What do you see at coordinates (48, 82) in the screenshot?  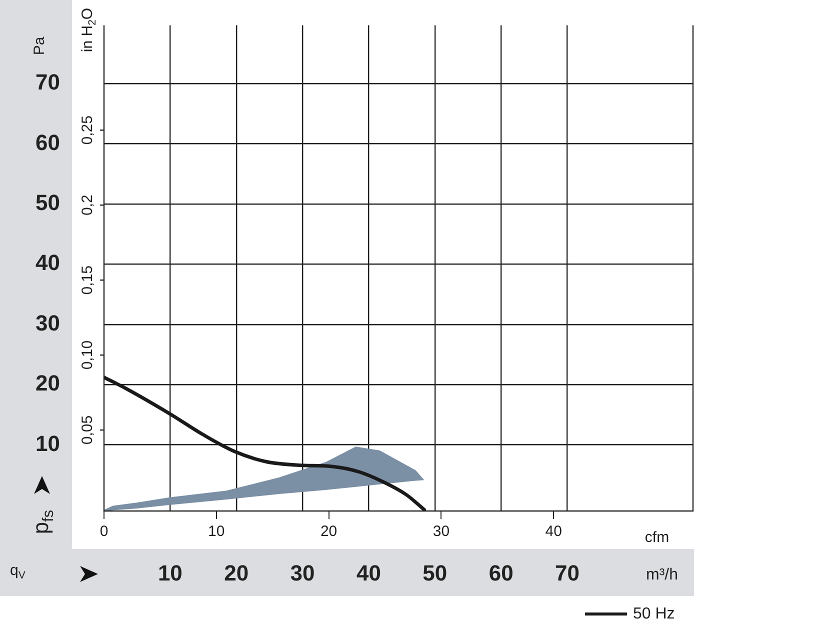 I see `y-tick-label: 70` at bounding box center [48, 82].